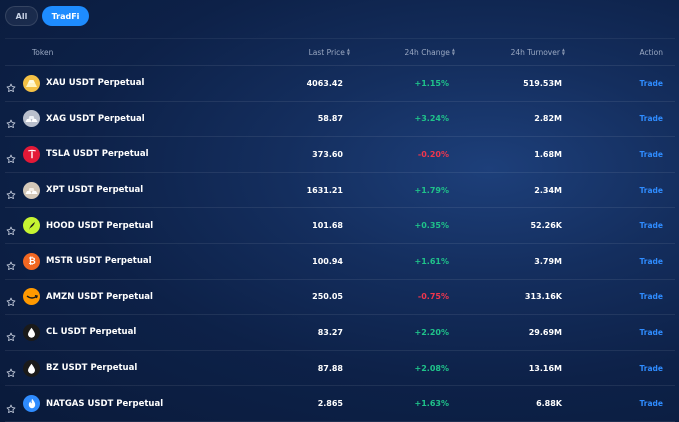 The height and width of the screenshot is (422, 679). What do you see at coordinates (327, 226) in the screenshot?
I see `last-price: 101.68` at bounding box center [327, 226].